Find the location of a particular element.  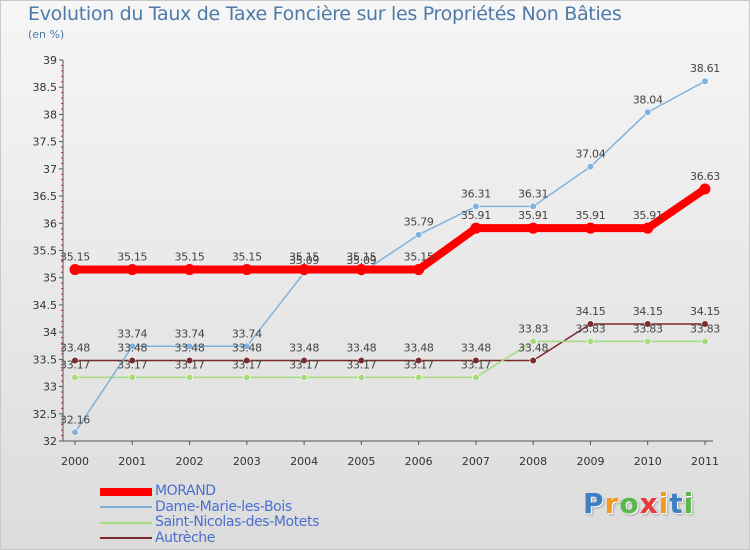

y-tick-label: 35.5 is located at coordinates (45, 251).